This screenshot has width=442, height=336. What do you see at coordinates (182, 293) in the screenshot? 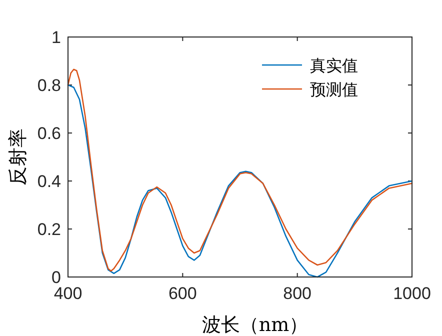
I see `x-tick-label: 600` at bounding box center [182, 293].